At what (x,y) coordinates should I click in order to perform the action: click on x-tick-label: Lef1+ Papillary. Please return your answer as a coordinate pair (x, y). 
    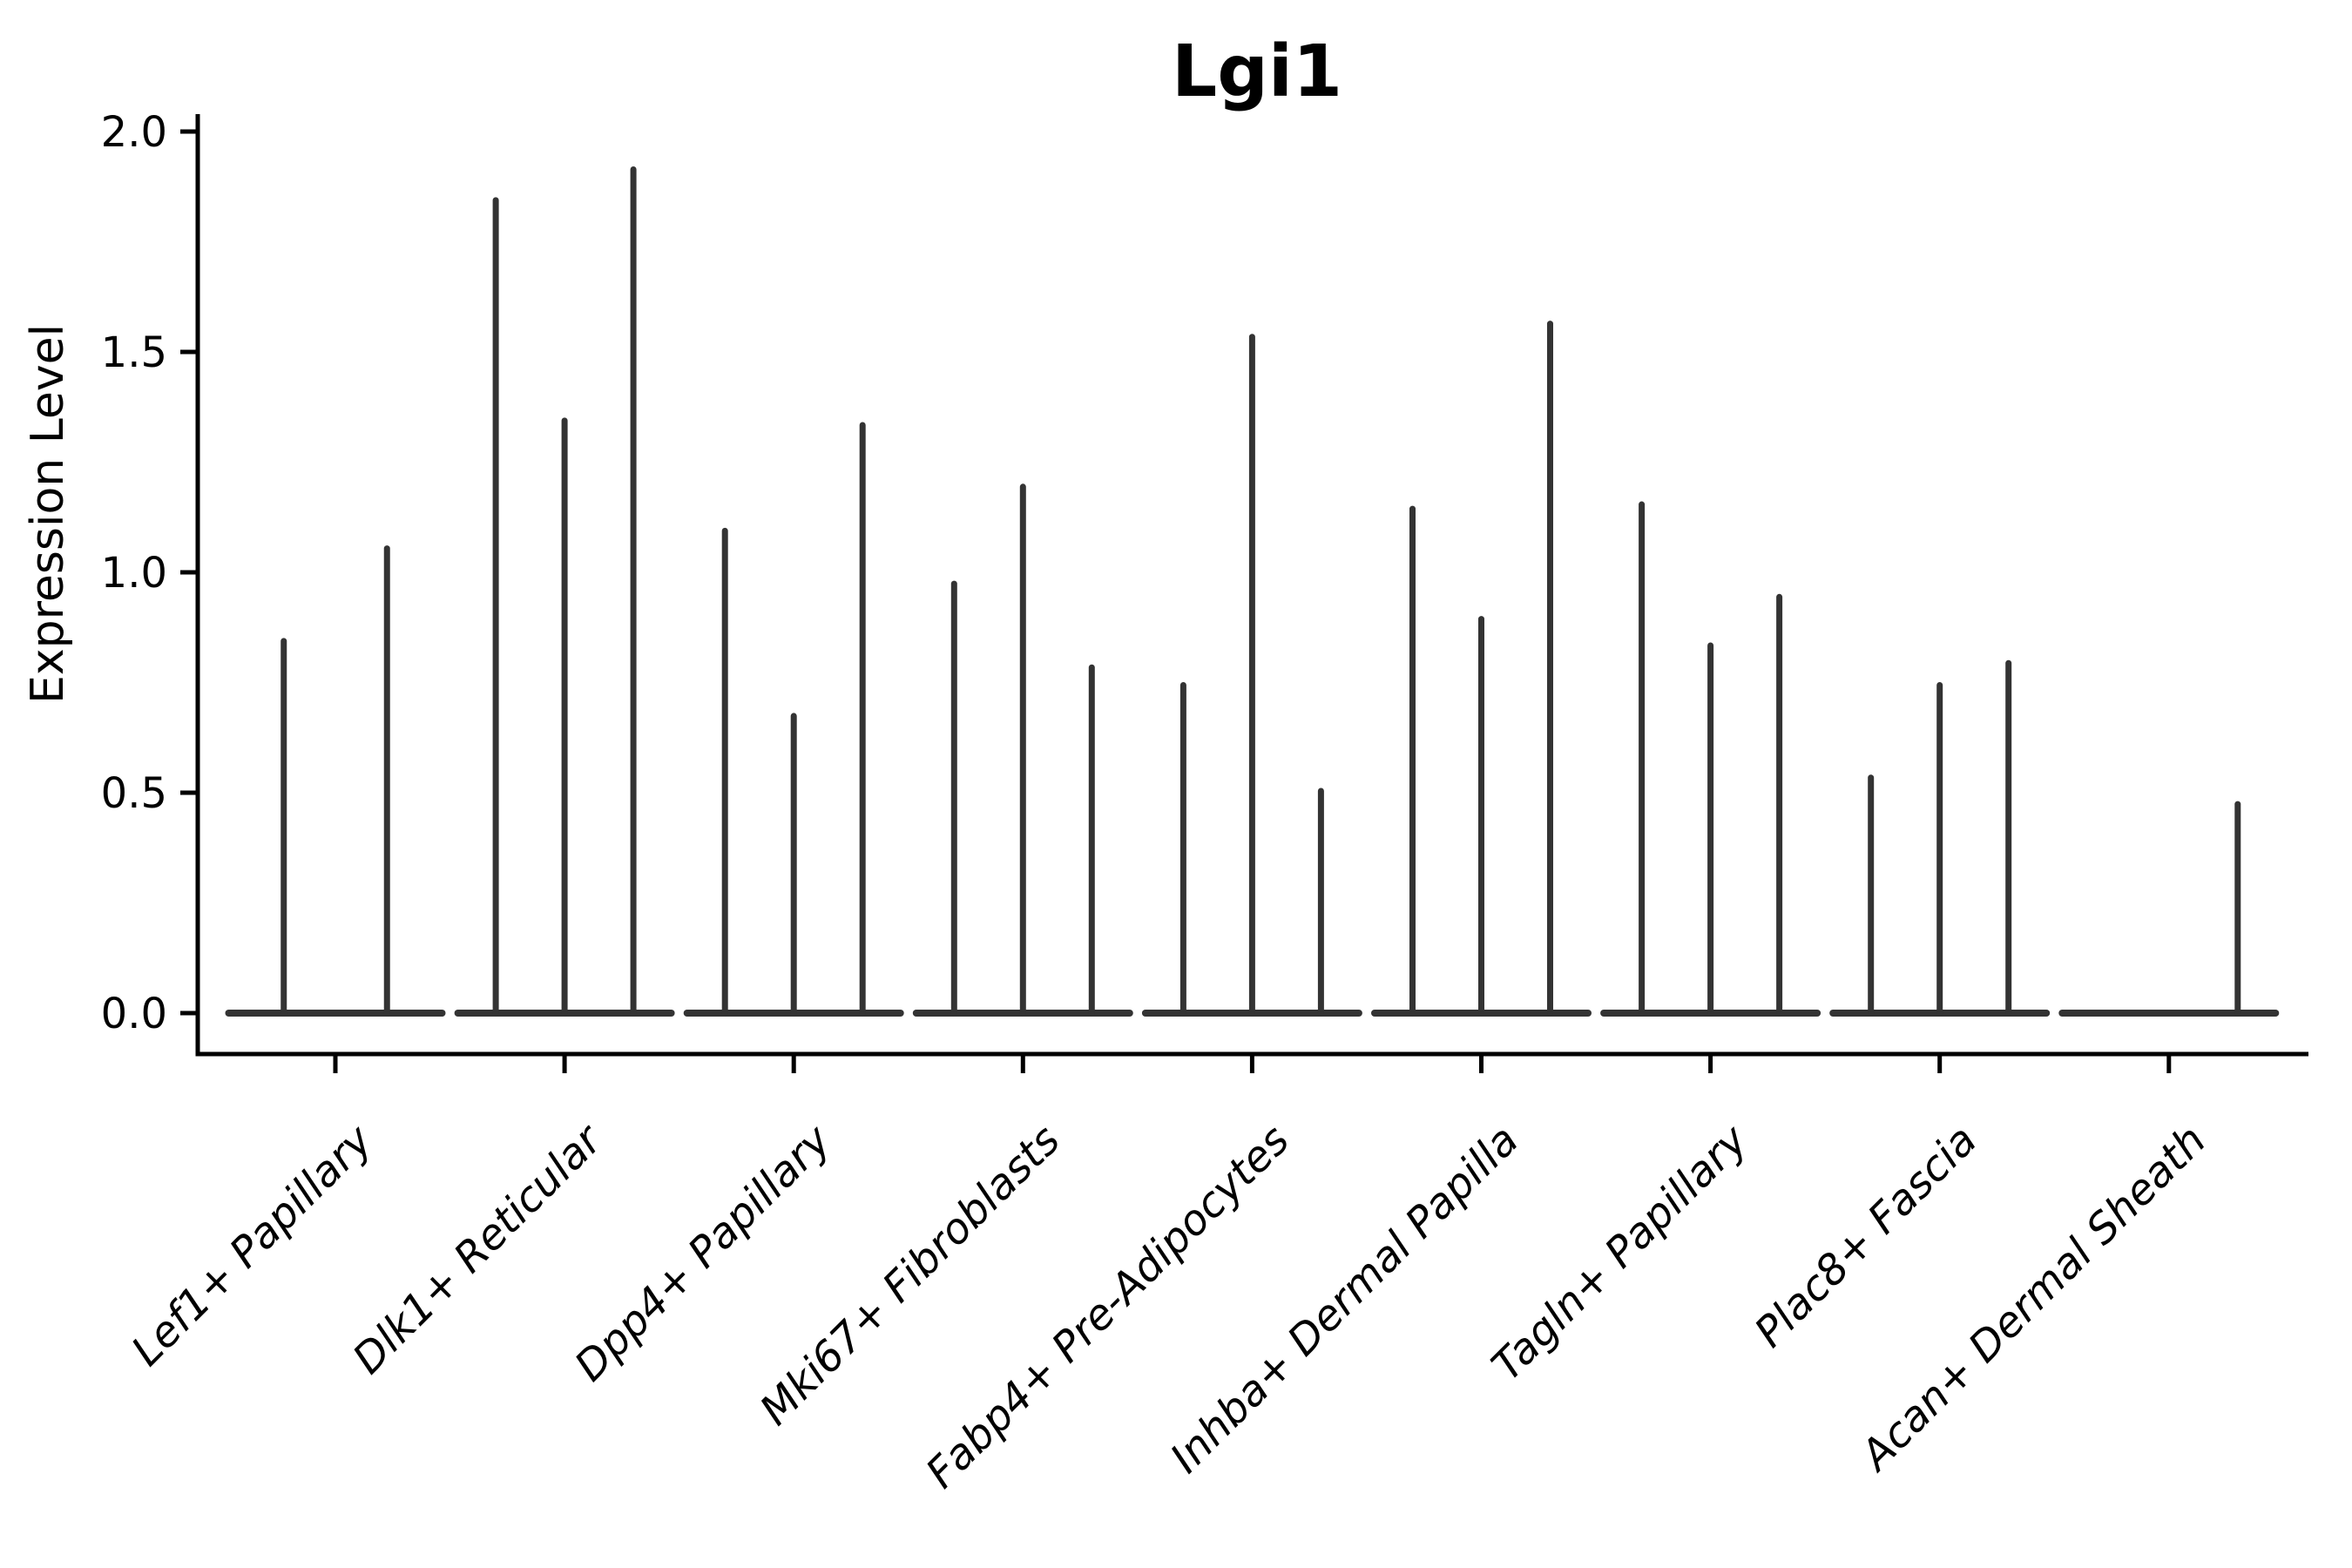
    Looking at the image, I should click on (252, 1245).